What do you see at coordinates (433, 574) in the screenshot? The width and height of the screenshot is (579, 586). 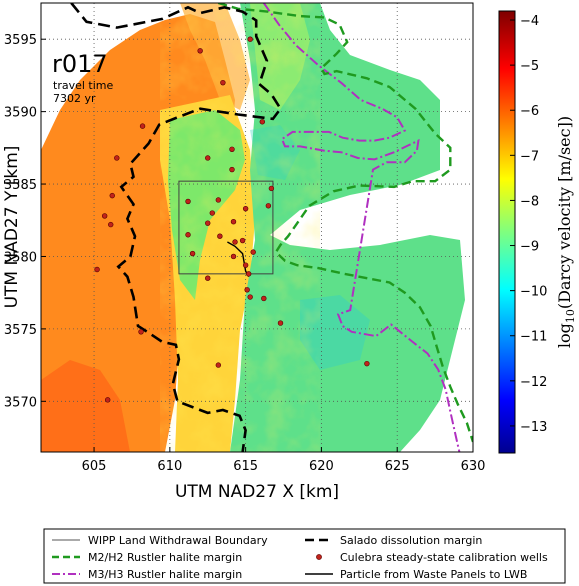 I see `legend-particle-label: Particle from Waste Panels to LWB` at bounding box center [433, 574].